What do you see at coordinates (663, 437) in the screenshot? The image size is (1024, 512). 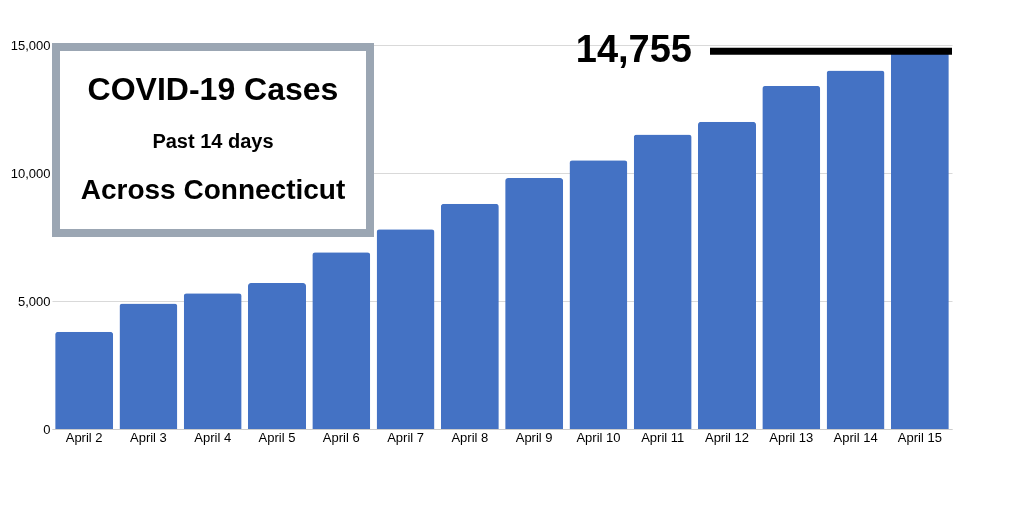 I see `x-tick-label: April 11` at bounding box center [663, 437].